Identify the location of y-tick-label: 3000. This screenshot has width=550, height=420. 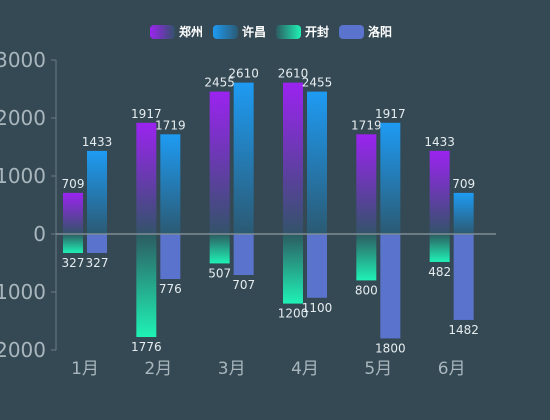
(23, 60).